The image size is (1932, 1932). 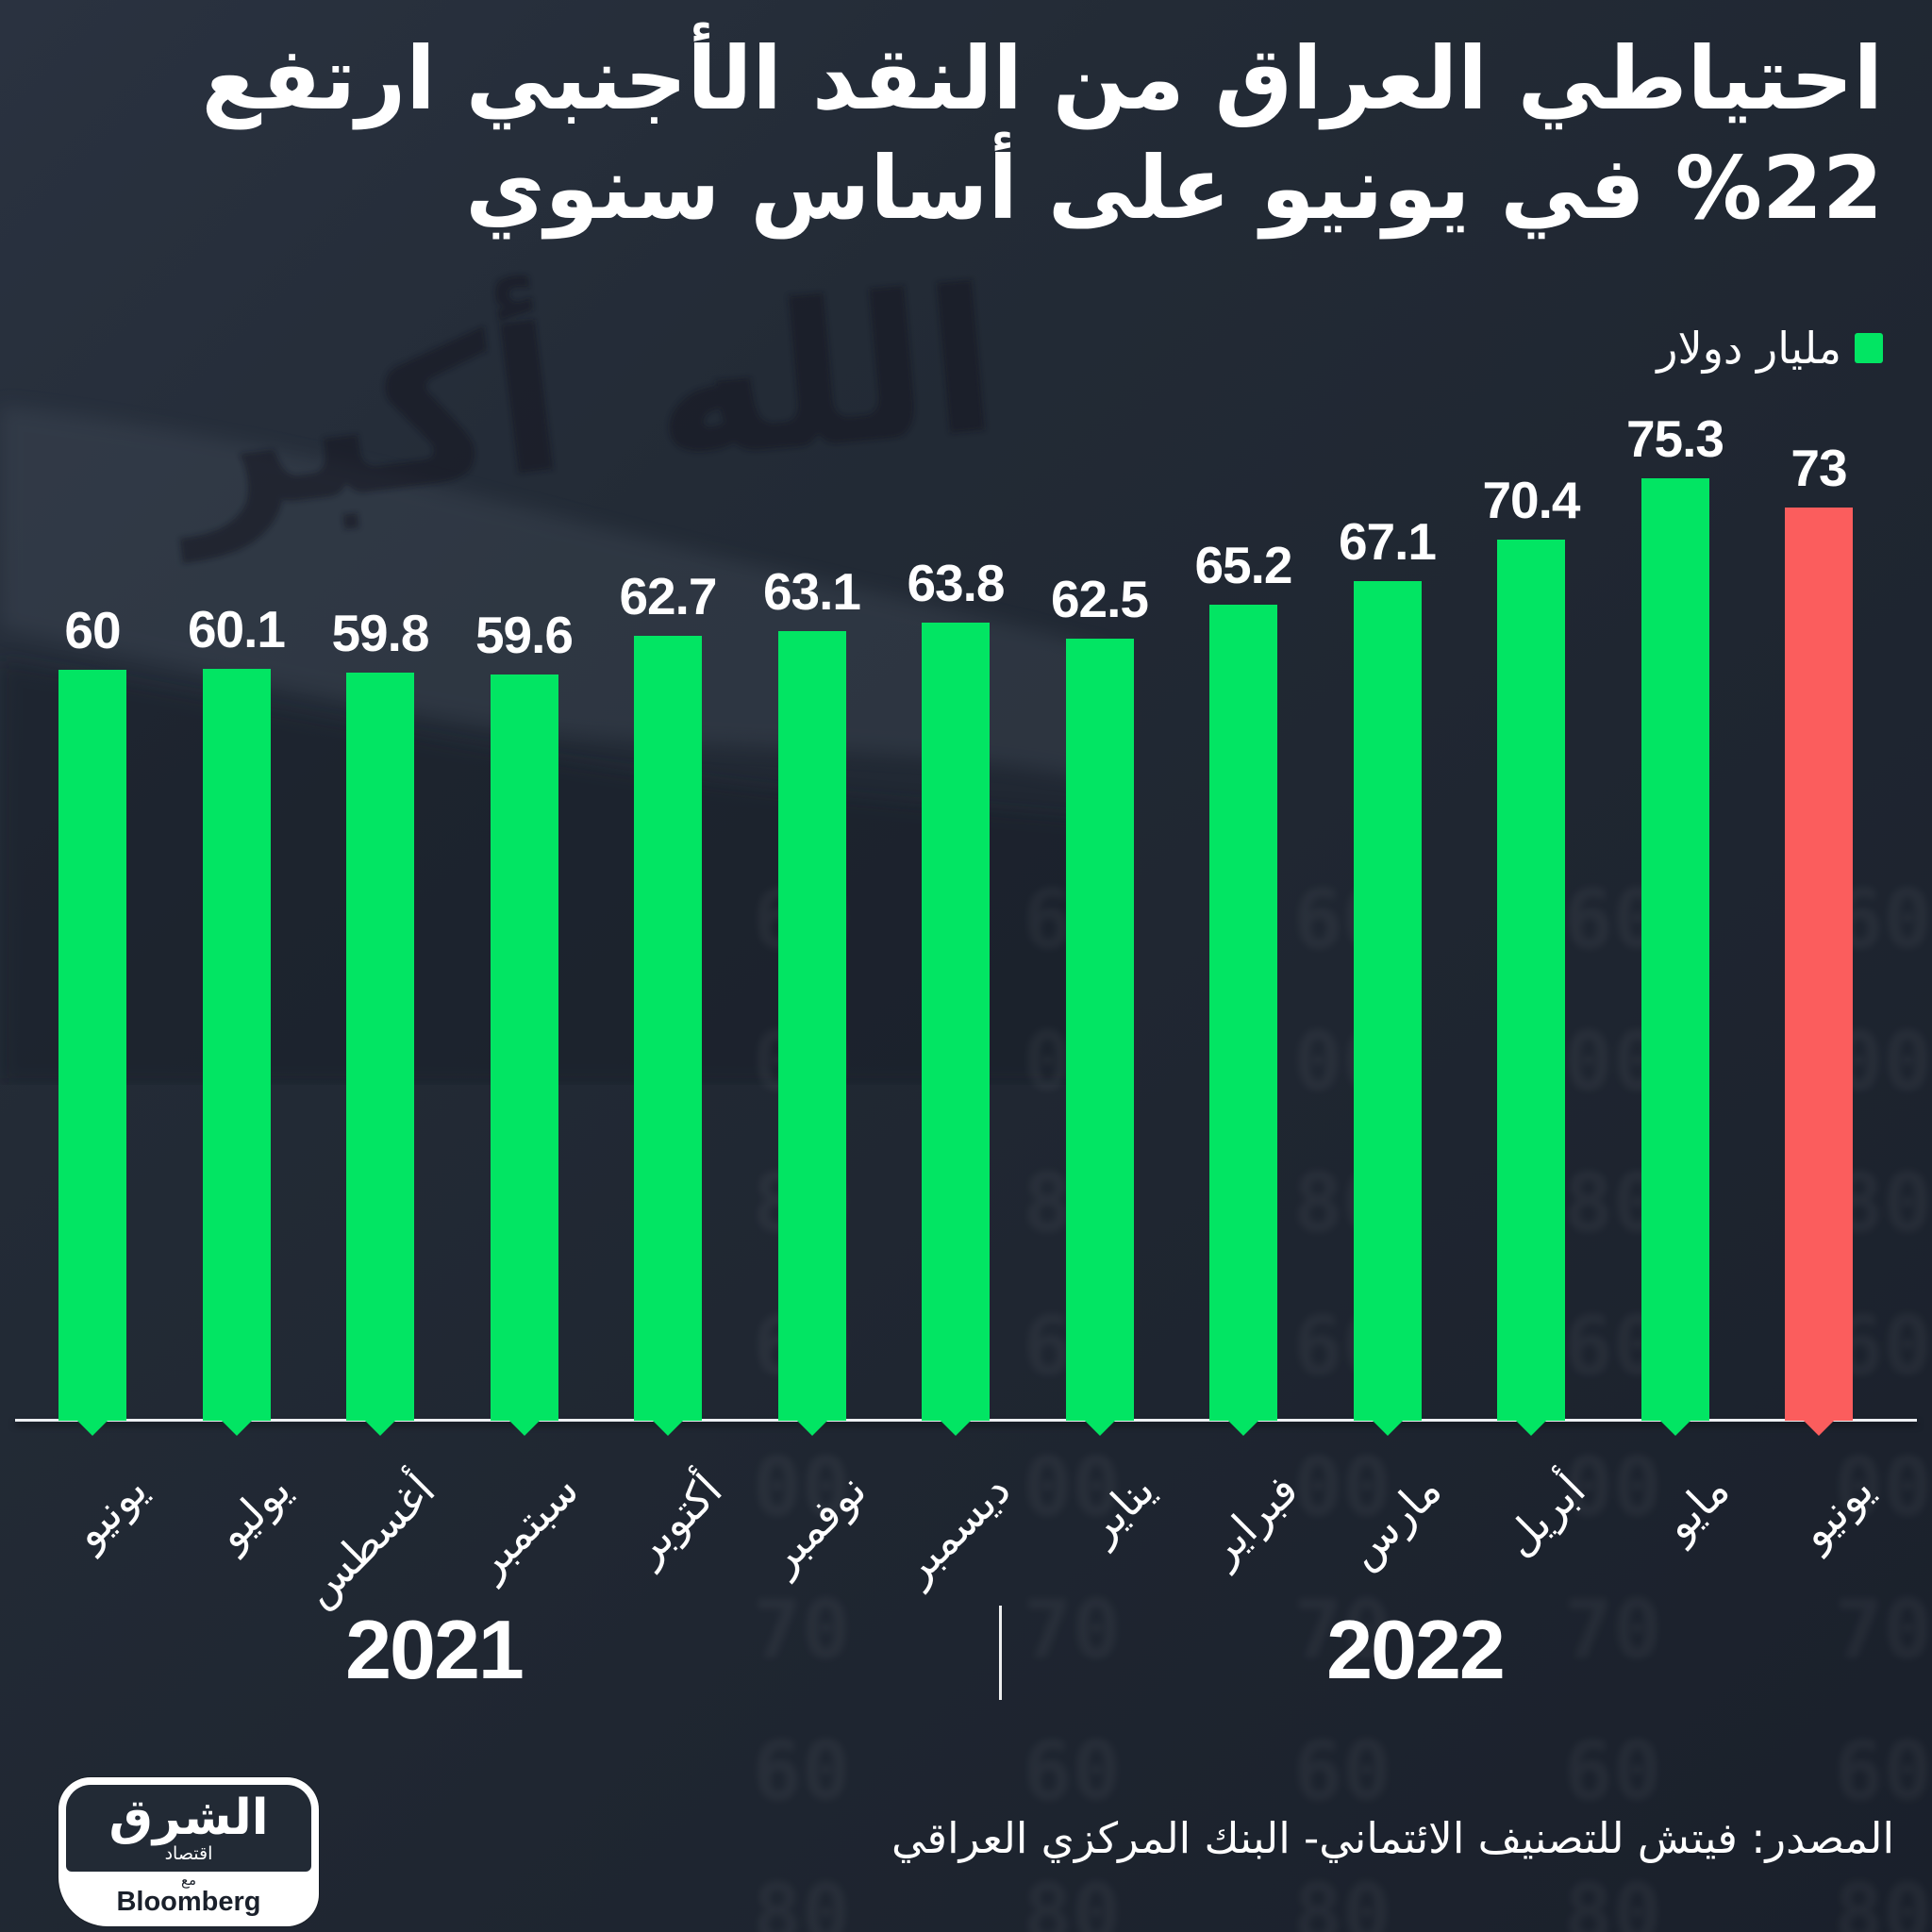 What do you see at coordinates (668, 596) in the screenshot?
I see `bar-value-label: 62.7` at bounding box center [668, 596].